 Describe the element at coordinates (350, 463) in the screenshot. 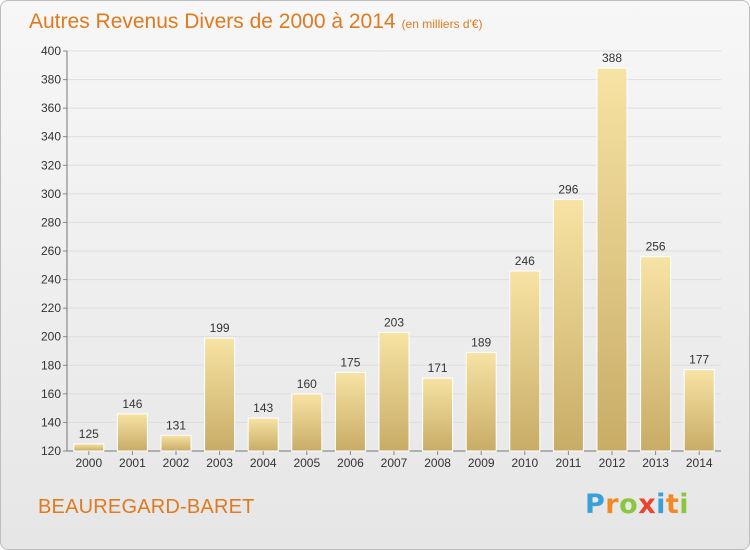

I see `x-tick-label: 2006` at that location.